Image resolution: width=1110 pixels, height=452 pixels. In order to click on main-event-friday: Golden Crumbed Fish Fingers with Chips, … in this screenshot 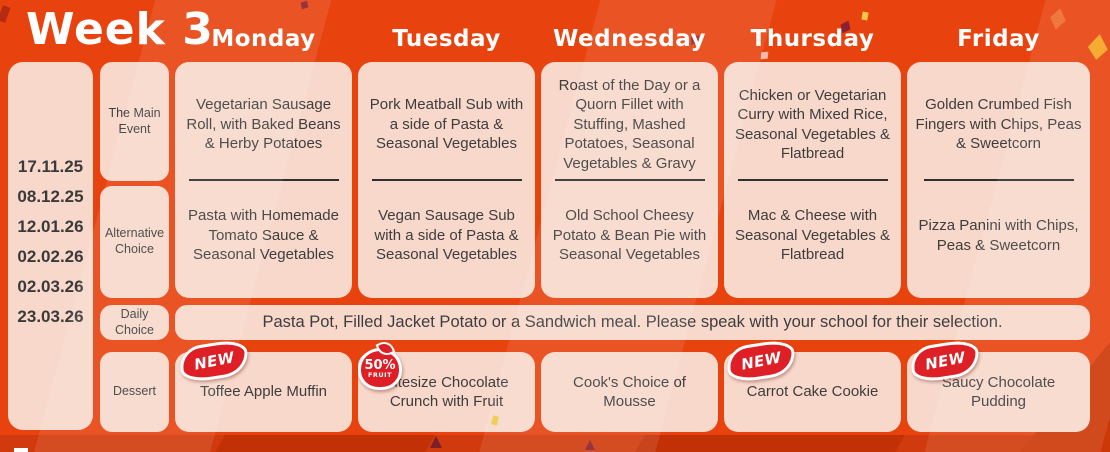, I will do `click(998, 124)`.